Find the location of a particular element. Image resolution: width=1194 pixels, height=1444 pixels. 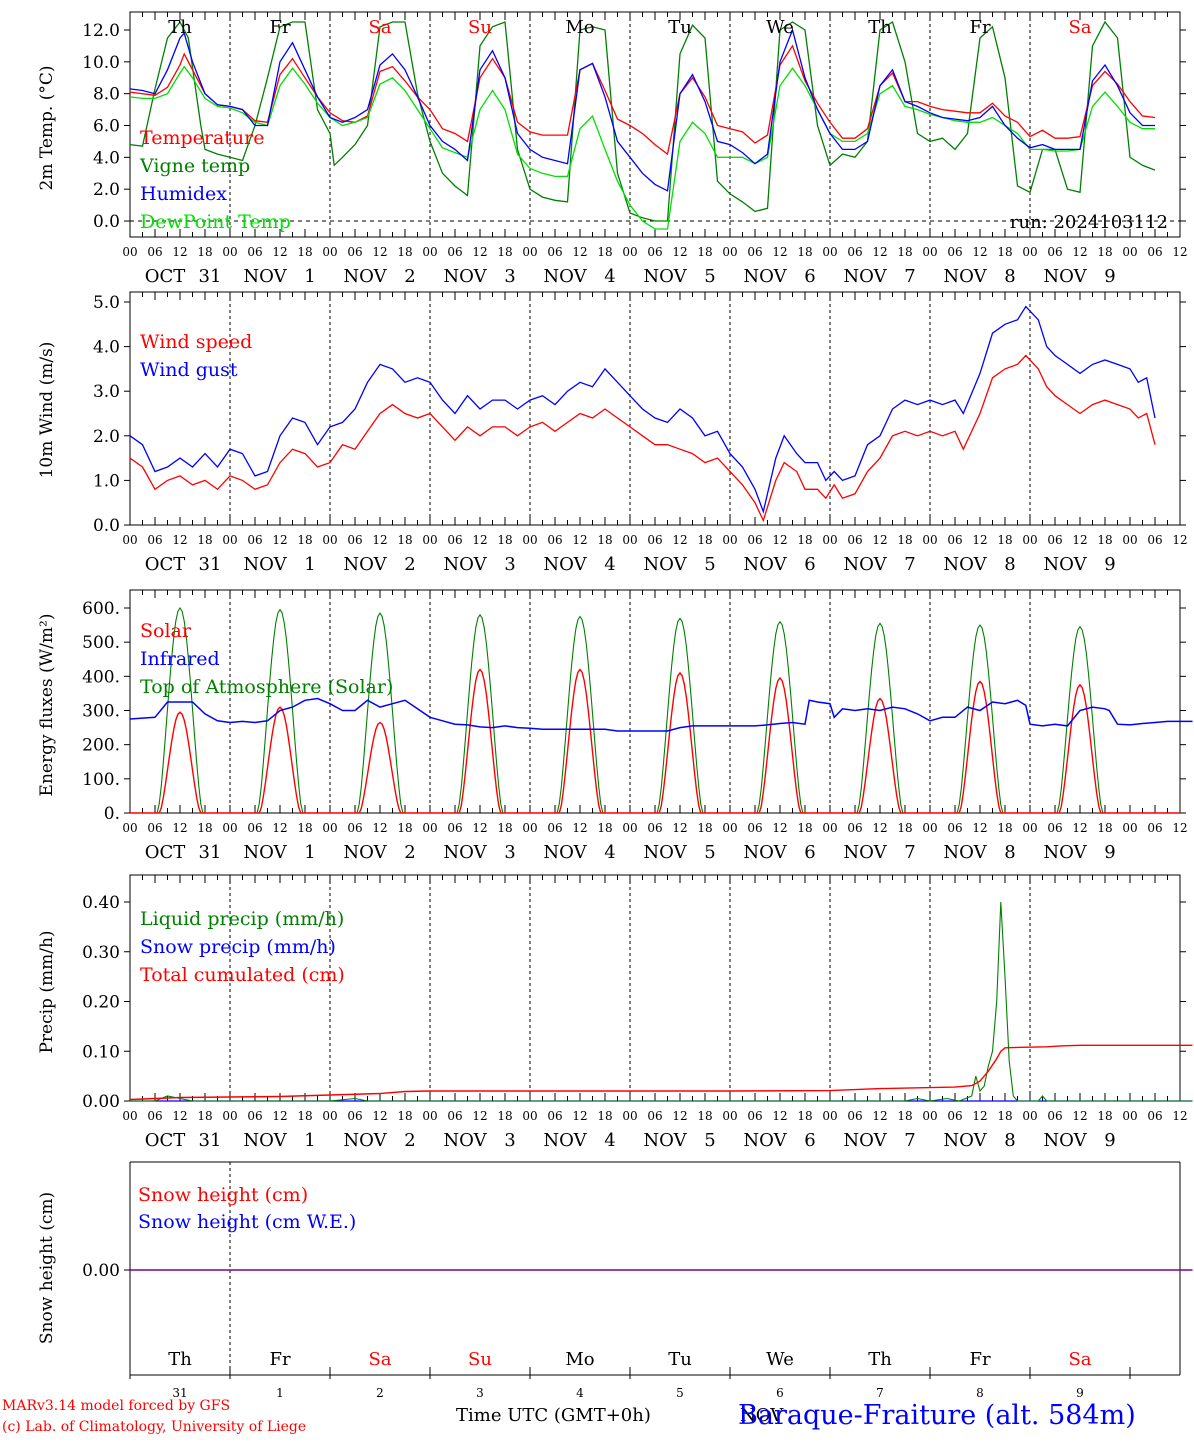

panel-3-ytick-label: 0.30 is located at coordinates (101, 953).